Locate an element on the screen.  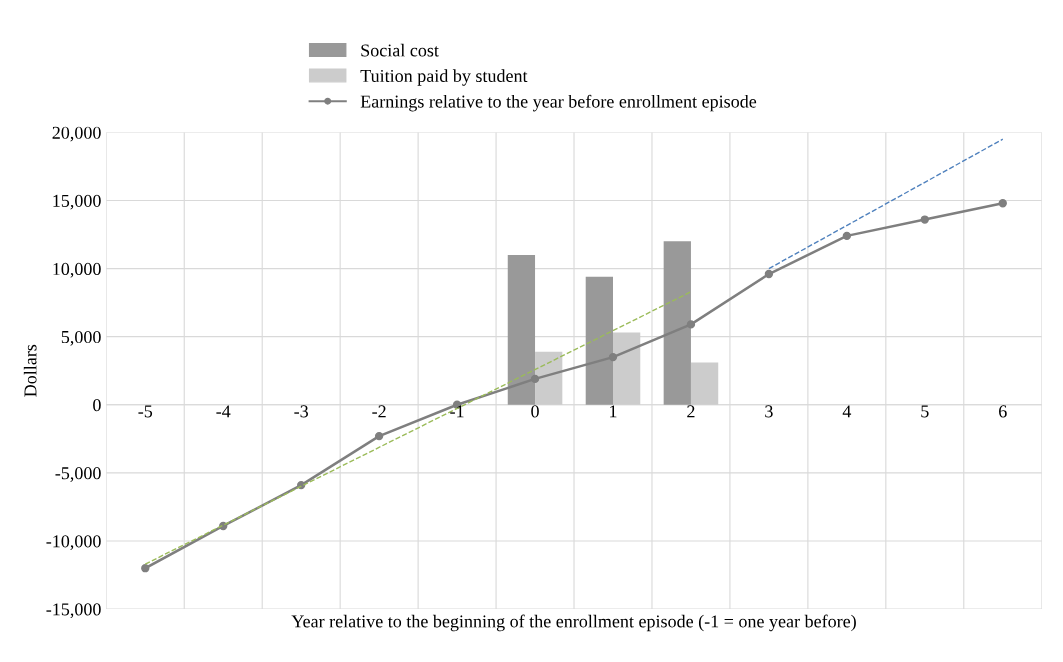
y-tick-label: 10,000 is located at coordinates (77, 270).